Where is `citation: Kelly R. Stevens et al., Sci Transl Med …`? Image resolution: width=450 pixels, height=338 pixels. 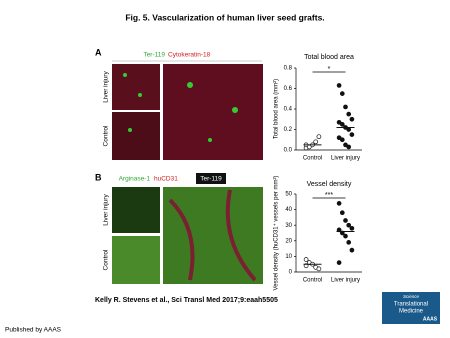
citation: Kelly R. Stevens et al., Sci Transl Med … is located at coordinates (186, 300).